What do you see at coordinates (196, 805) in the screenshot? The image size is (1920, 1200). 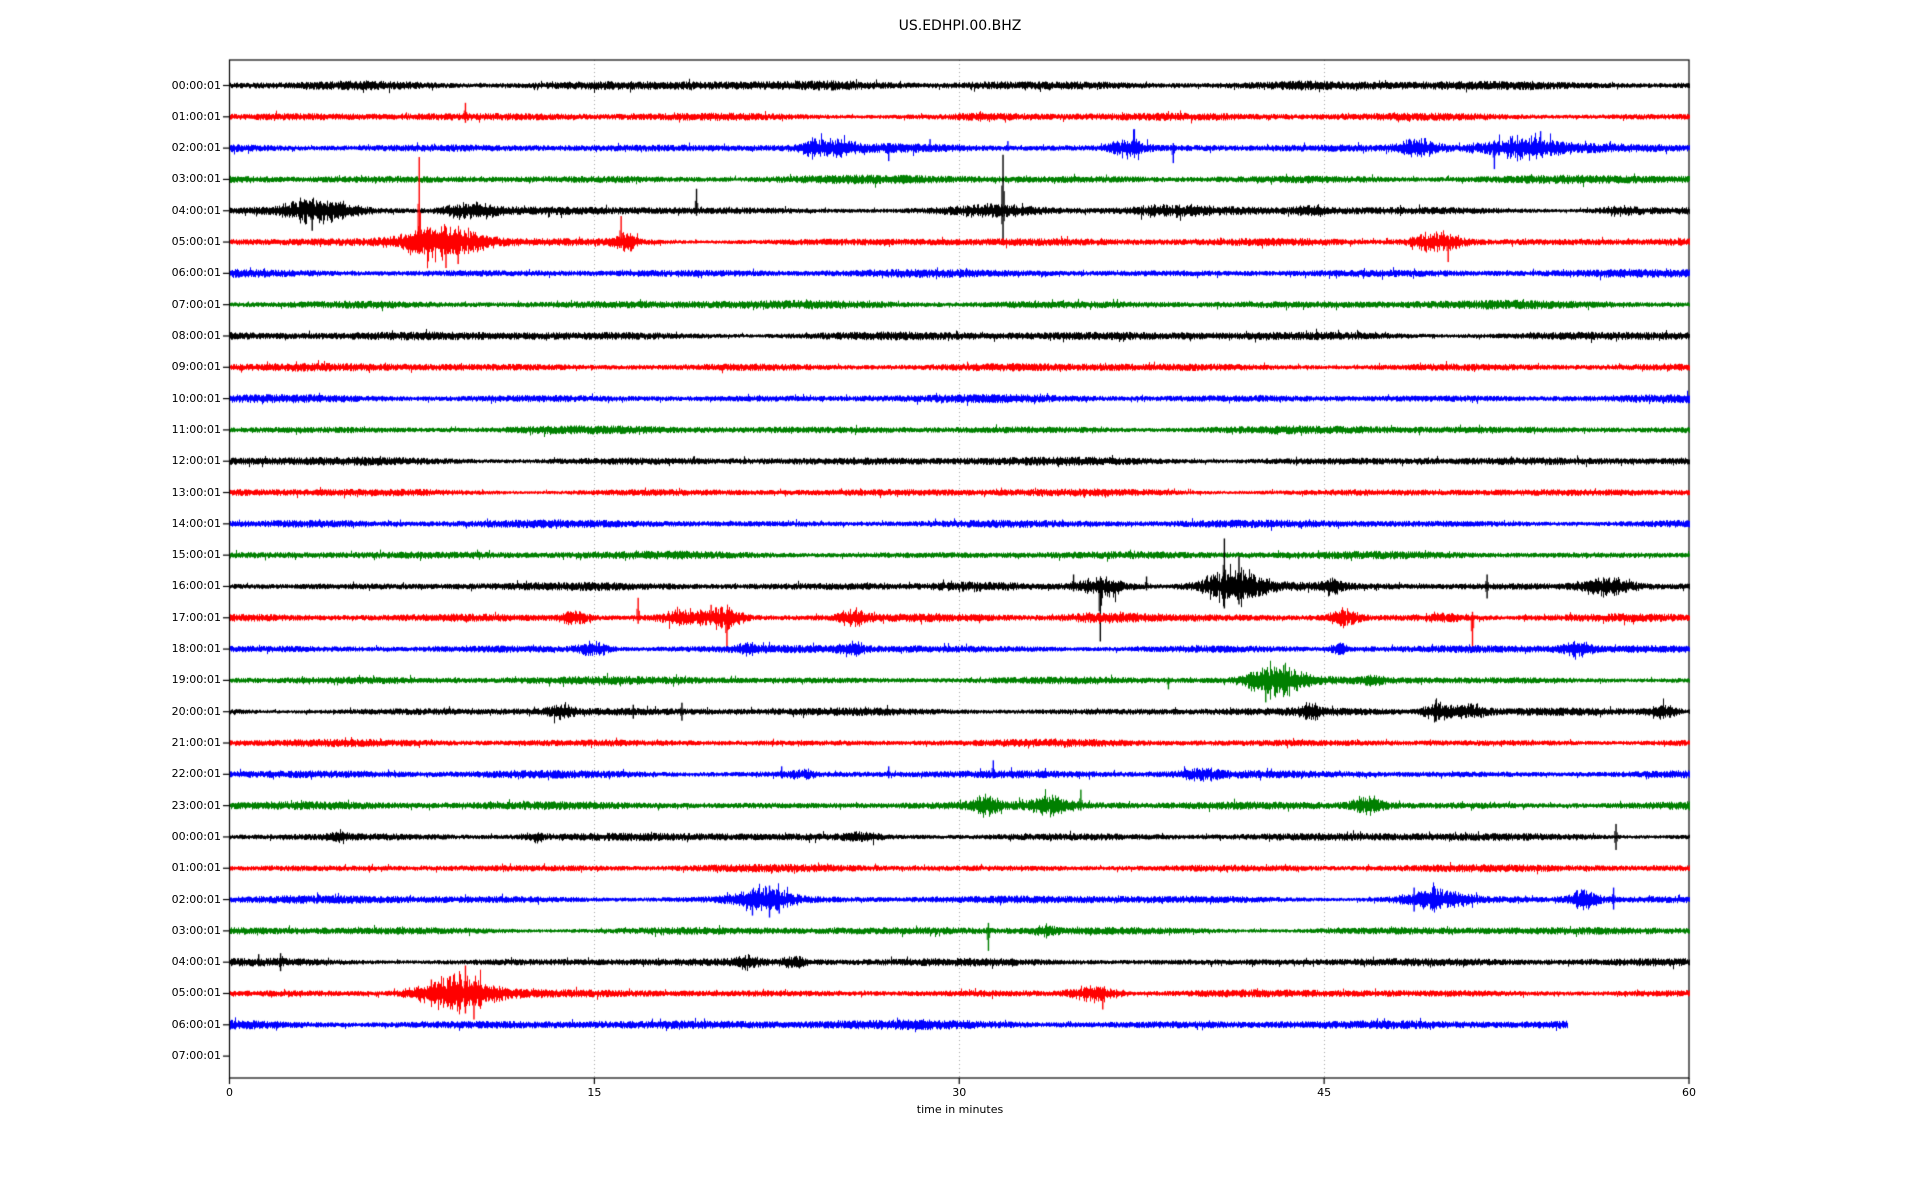 I see `y-tick-label: 23:00:01` at bounding box center [196, 805].